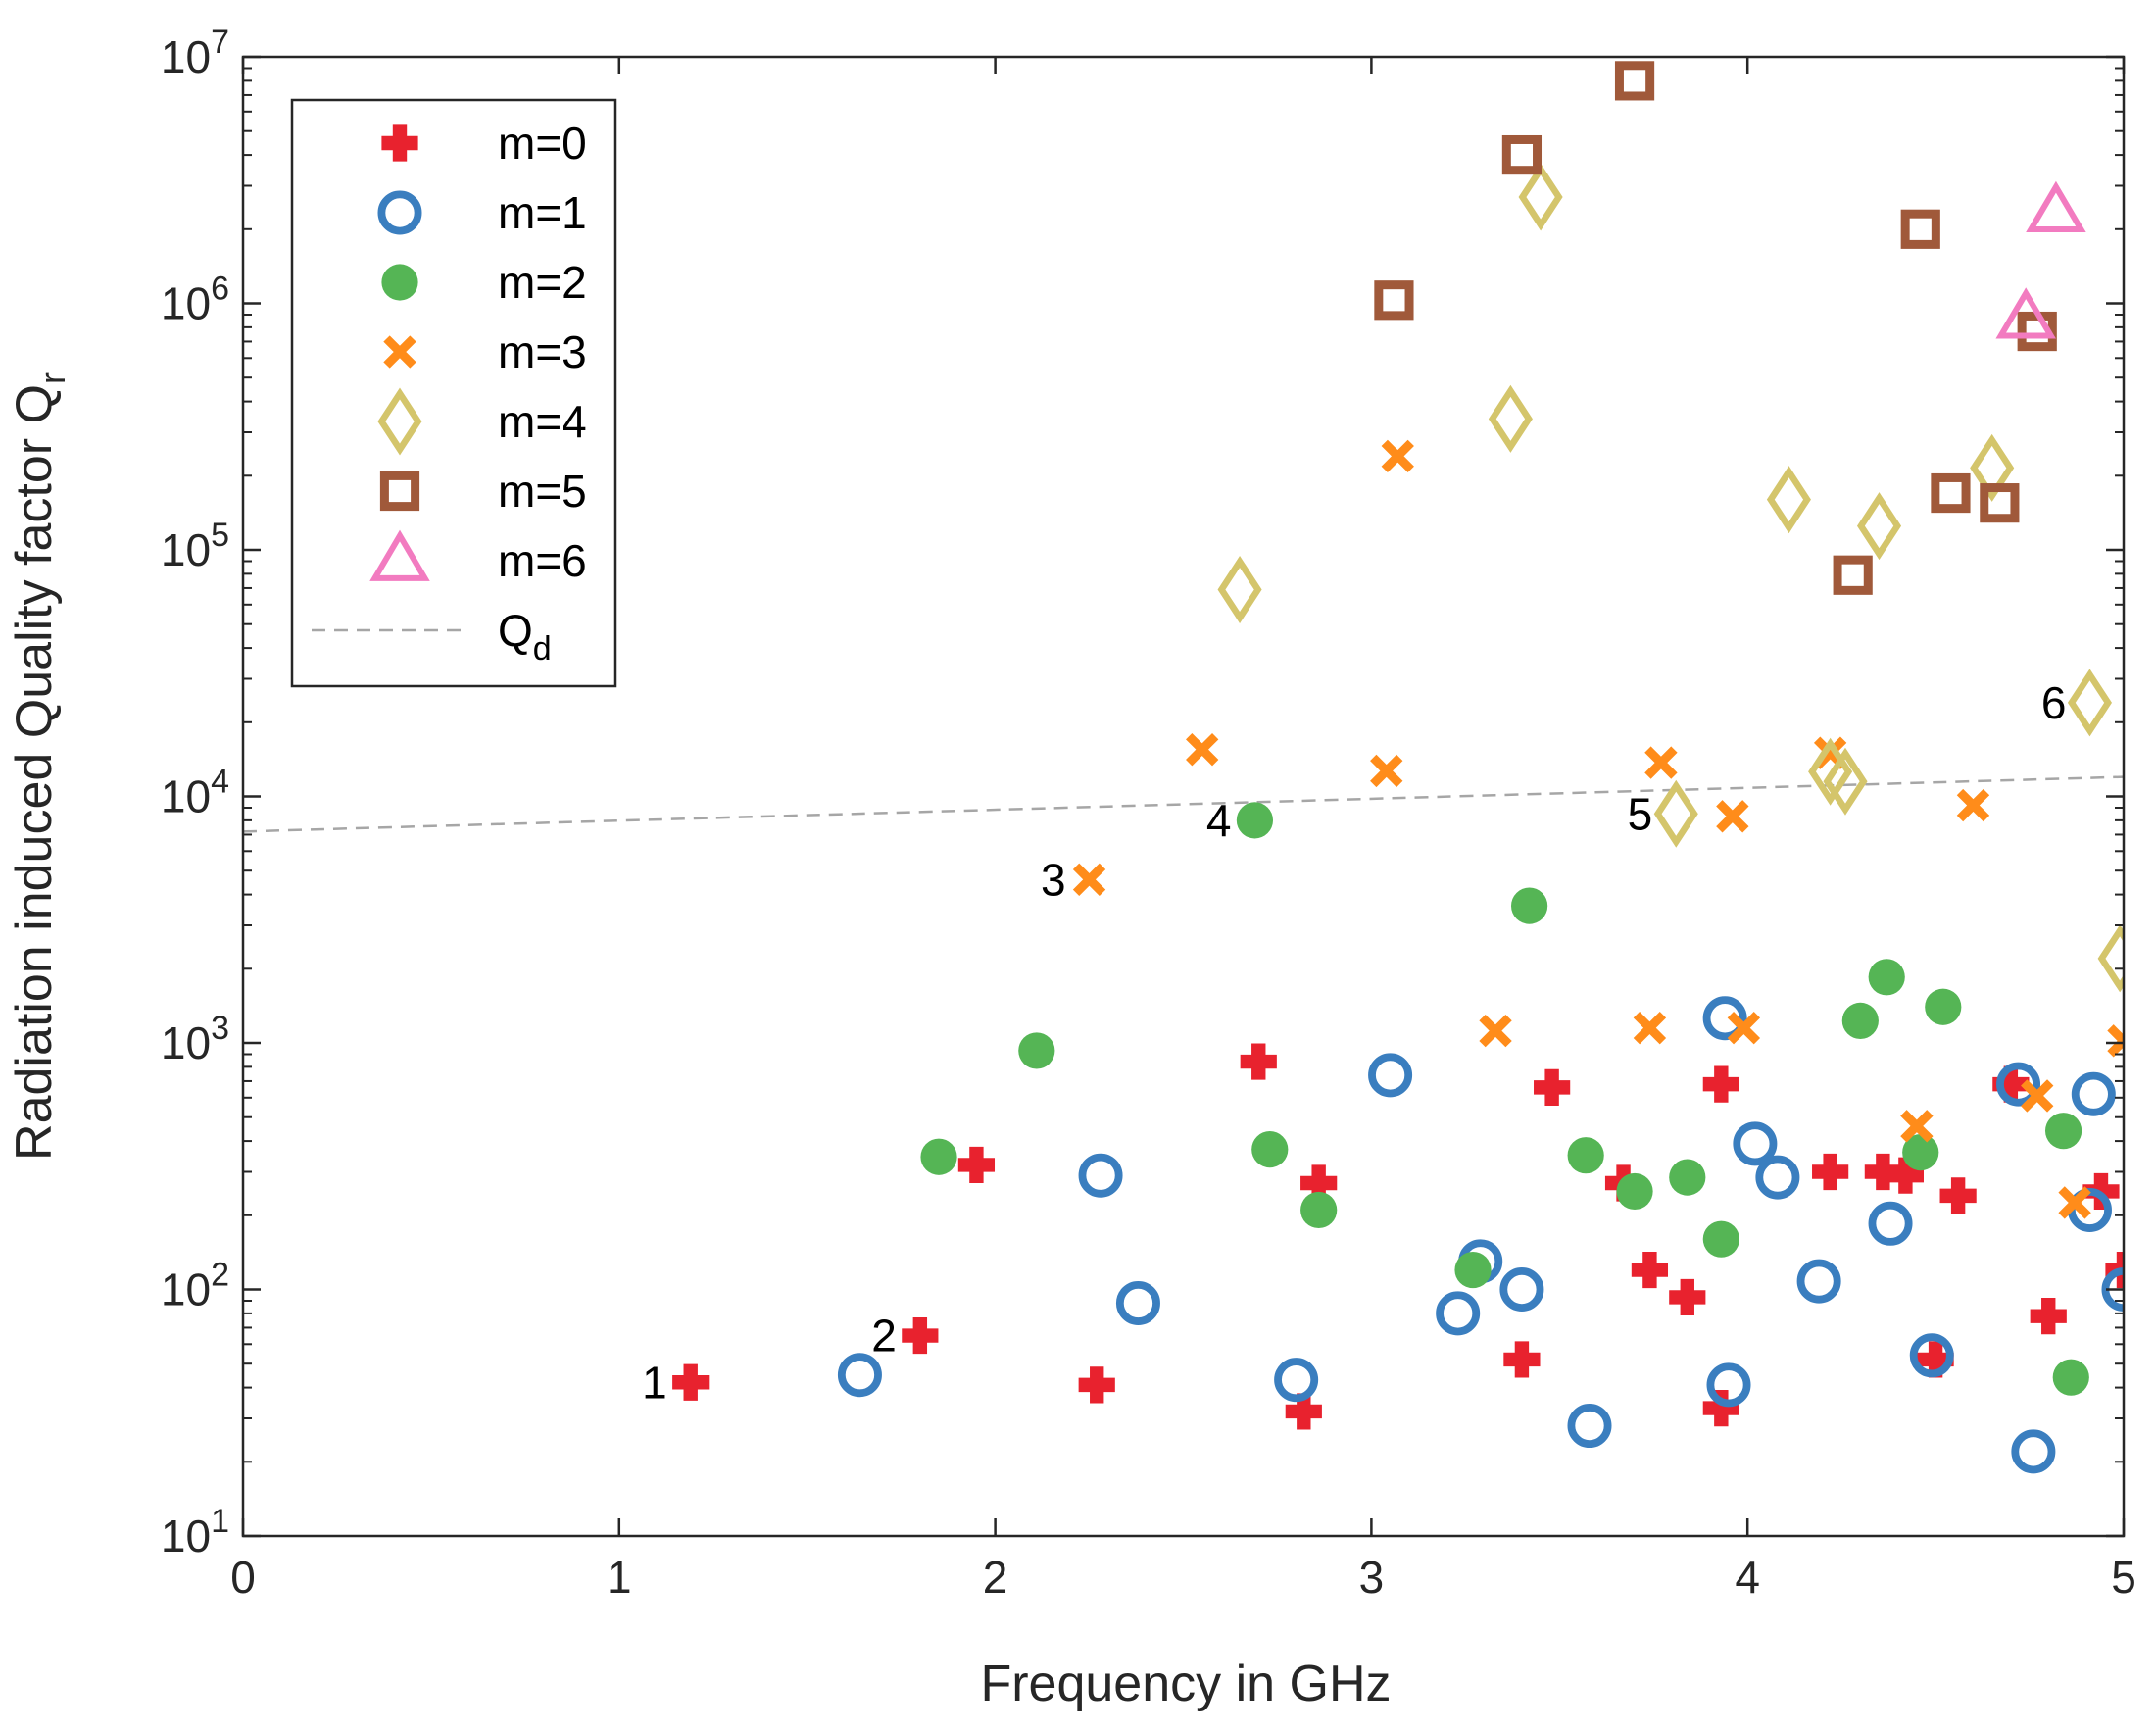 The height and width of the screenshot is (1734, 2156). Describe the element at coordinates (399, 282) in the screenshot. I see `legend-marker-m2` at that location.